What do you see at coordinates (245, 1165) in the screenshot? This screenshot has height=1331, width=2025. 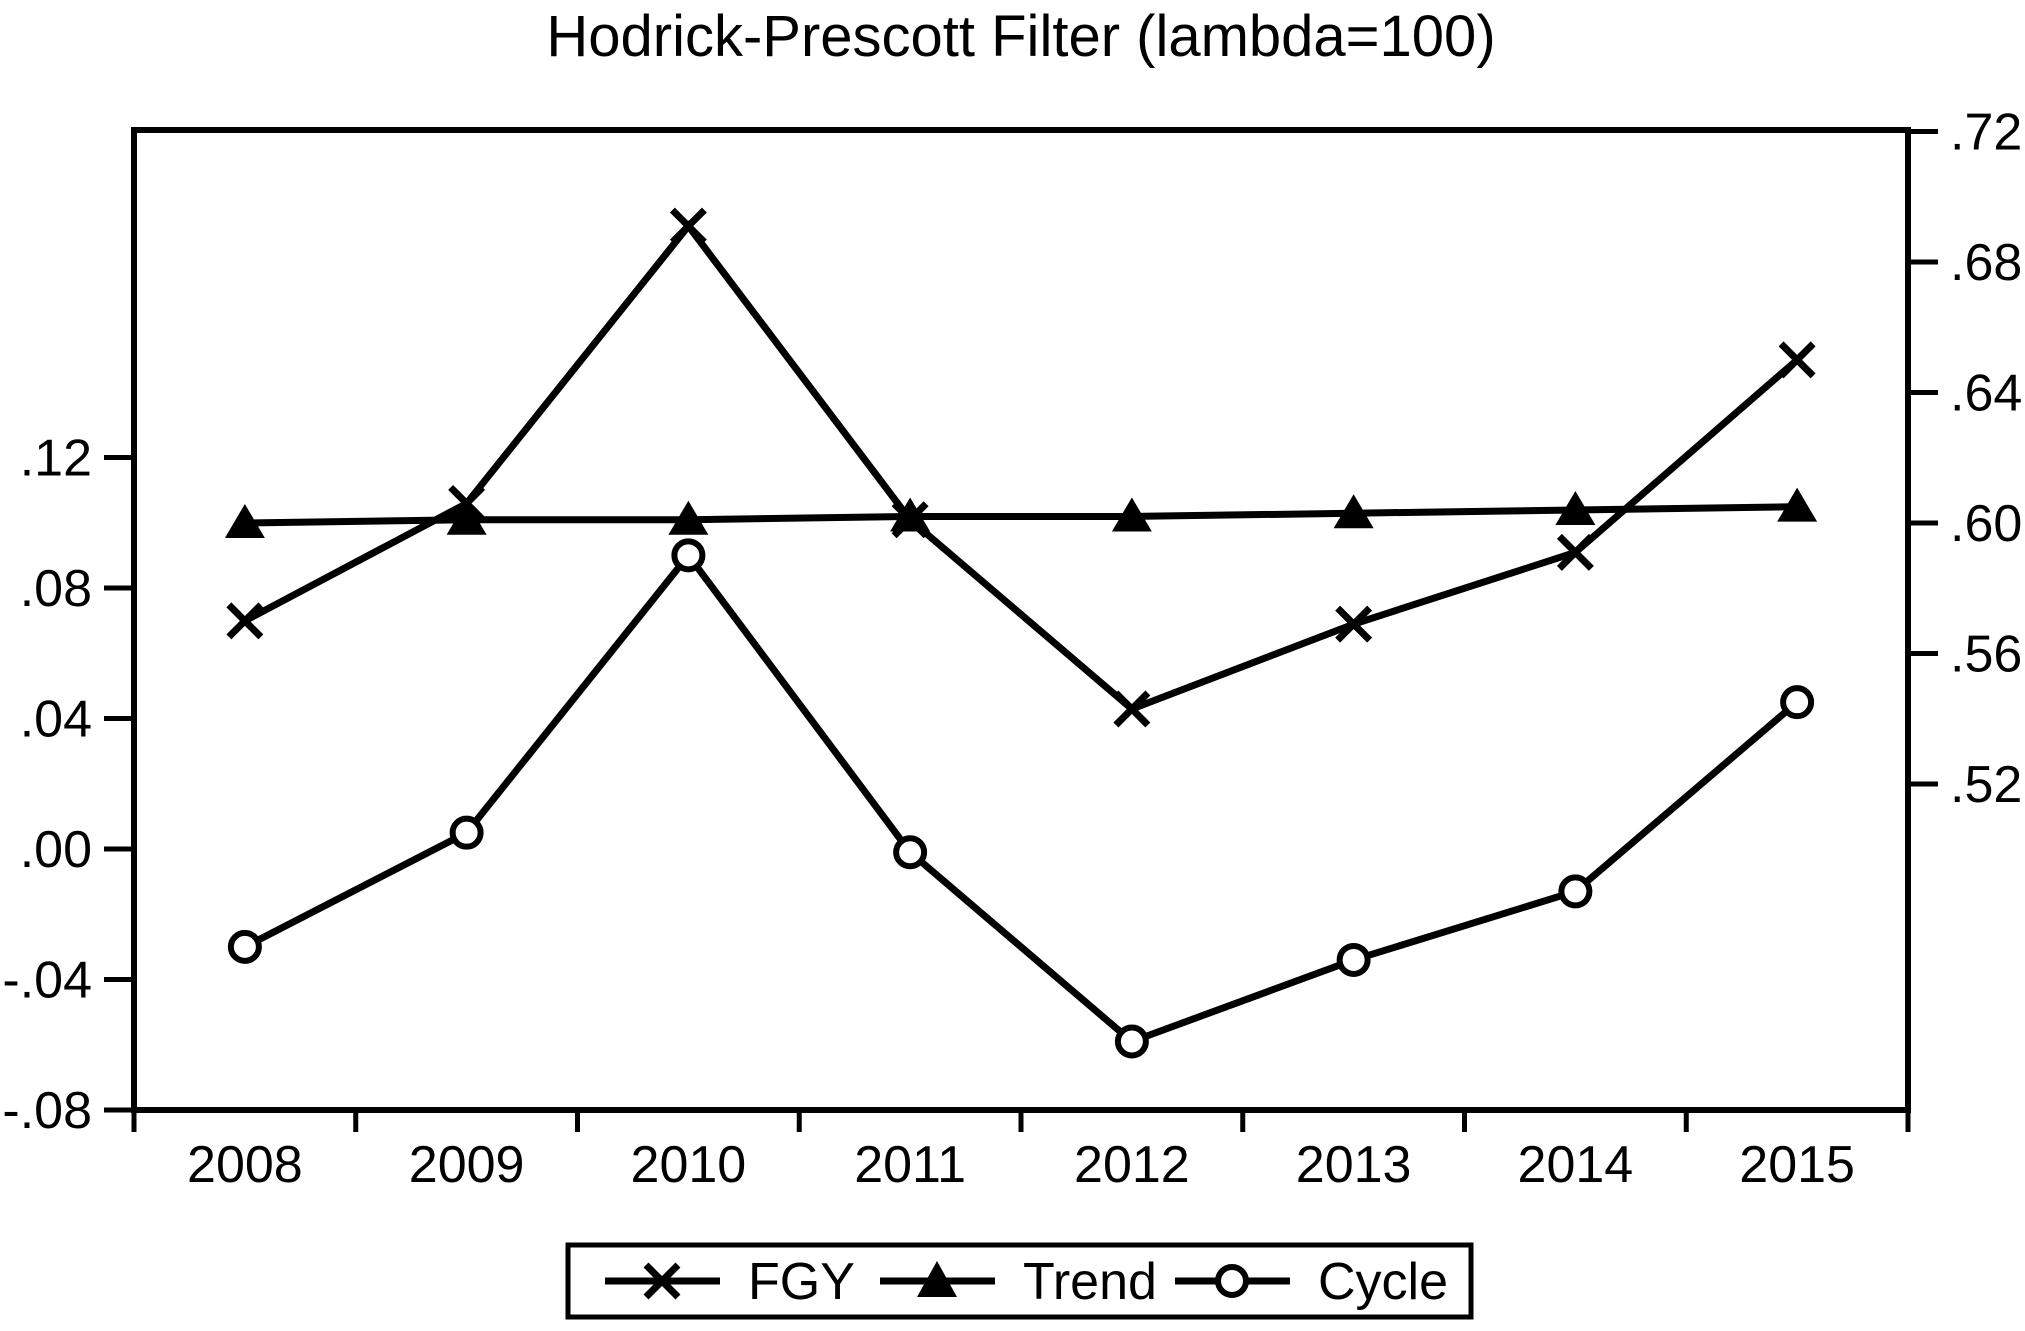 I see `x-axis-year-label: 2008` at bounding box center [245, 1165].